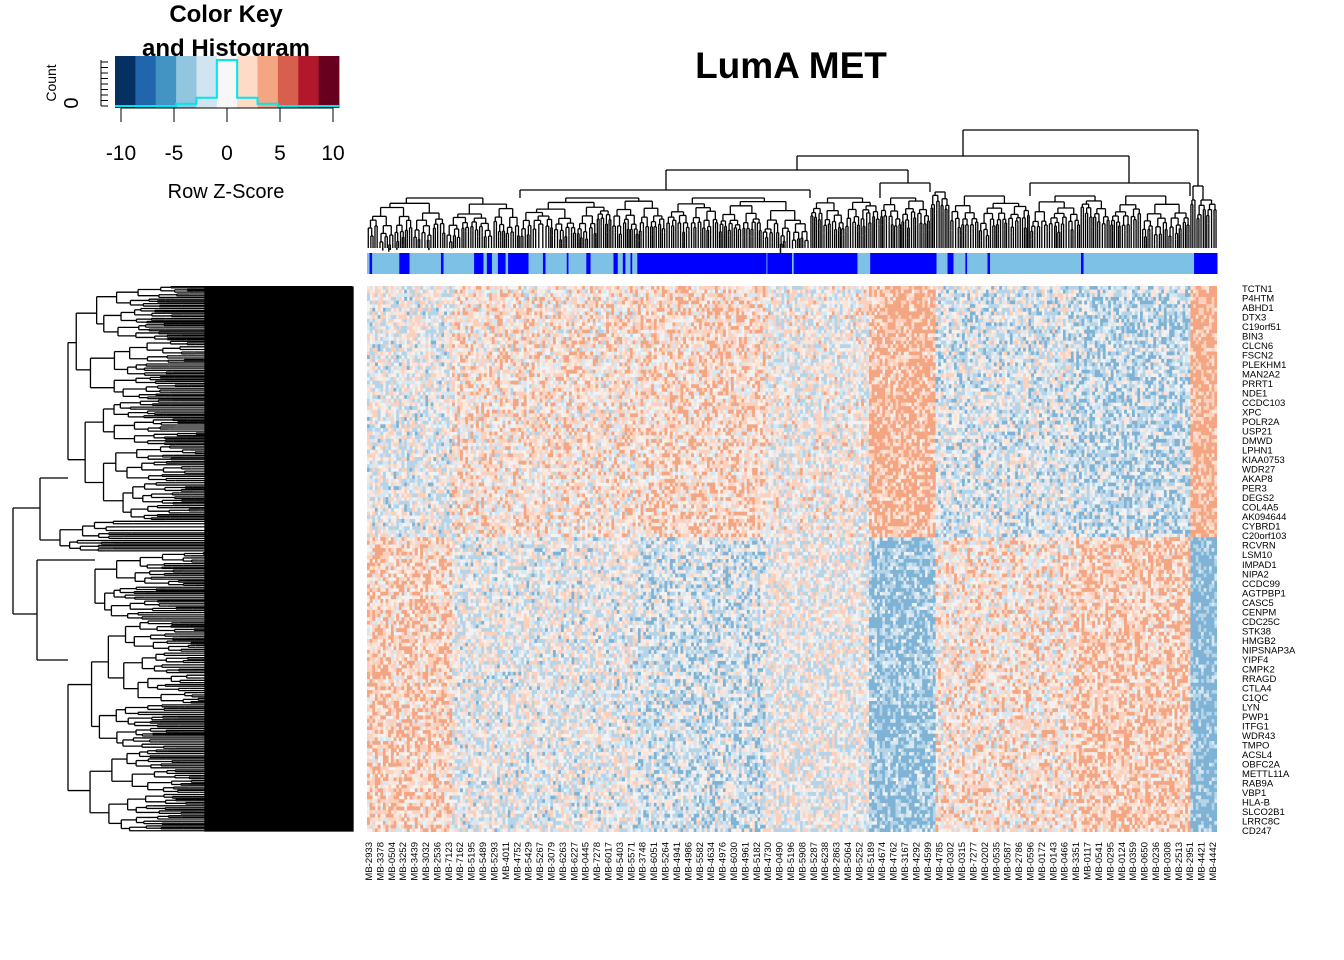  What do you see at coordinates (589, 263) in the screenshot?
I see `annotation-block-group_b` at bounding box center [589, 263].